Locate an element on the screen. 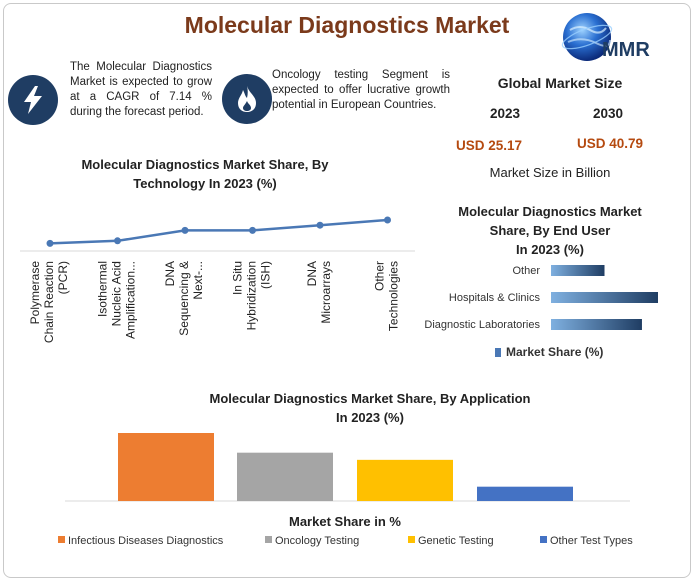 The image size is (694, 581). technology-chart-title-line2: Technology In 2023 (%) is located at coordinates (205, 183).